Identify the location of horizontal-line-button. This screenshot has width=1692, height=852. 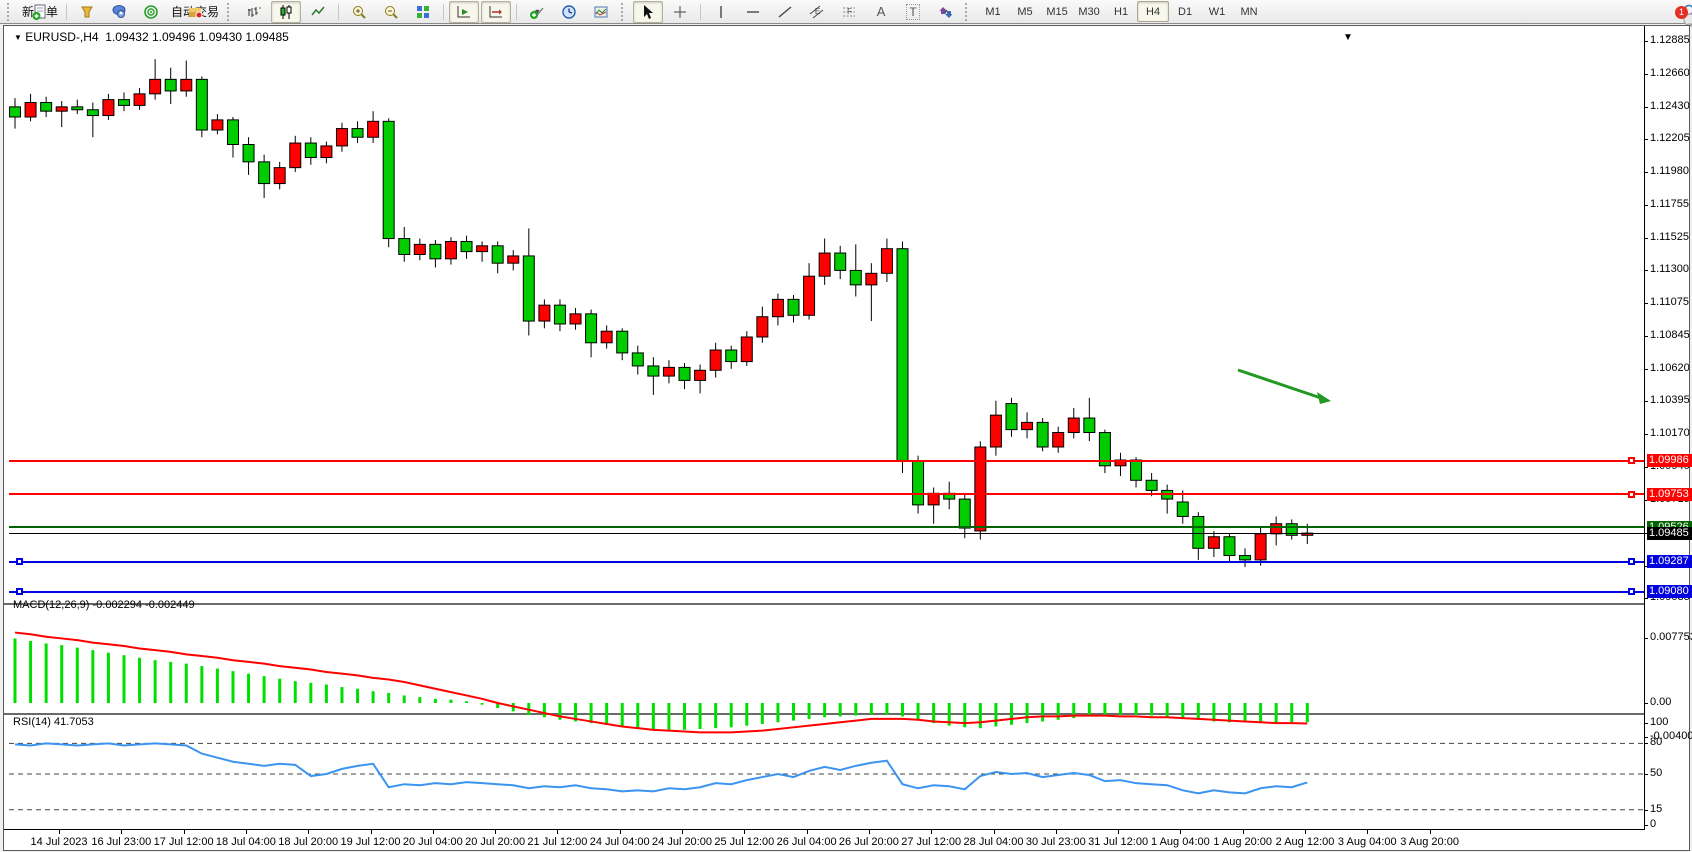
(753, 12).